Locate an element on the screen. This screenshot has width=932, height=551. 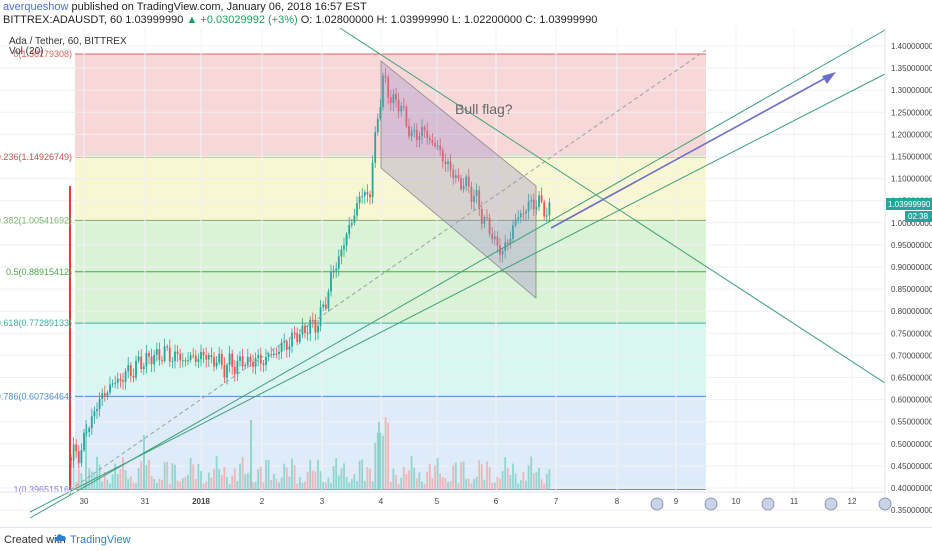
last-price-badge-text: 1.03999990 is located at coordinates (909, 204).